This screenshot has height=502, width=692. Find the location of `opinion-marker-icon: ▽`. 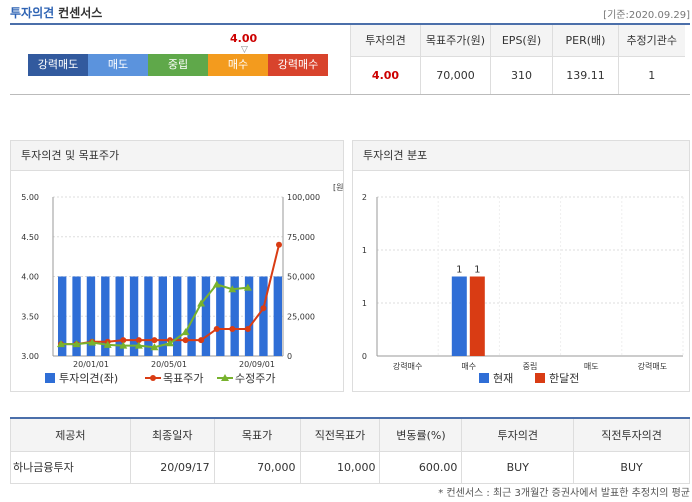

opinion-marker-icon: ▽ is located at coordinates (244, 50).